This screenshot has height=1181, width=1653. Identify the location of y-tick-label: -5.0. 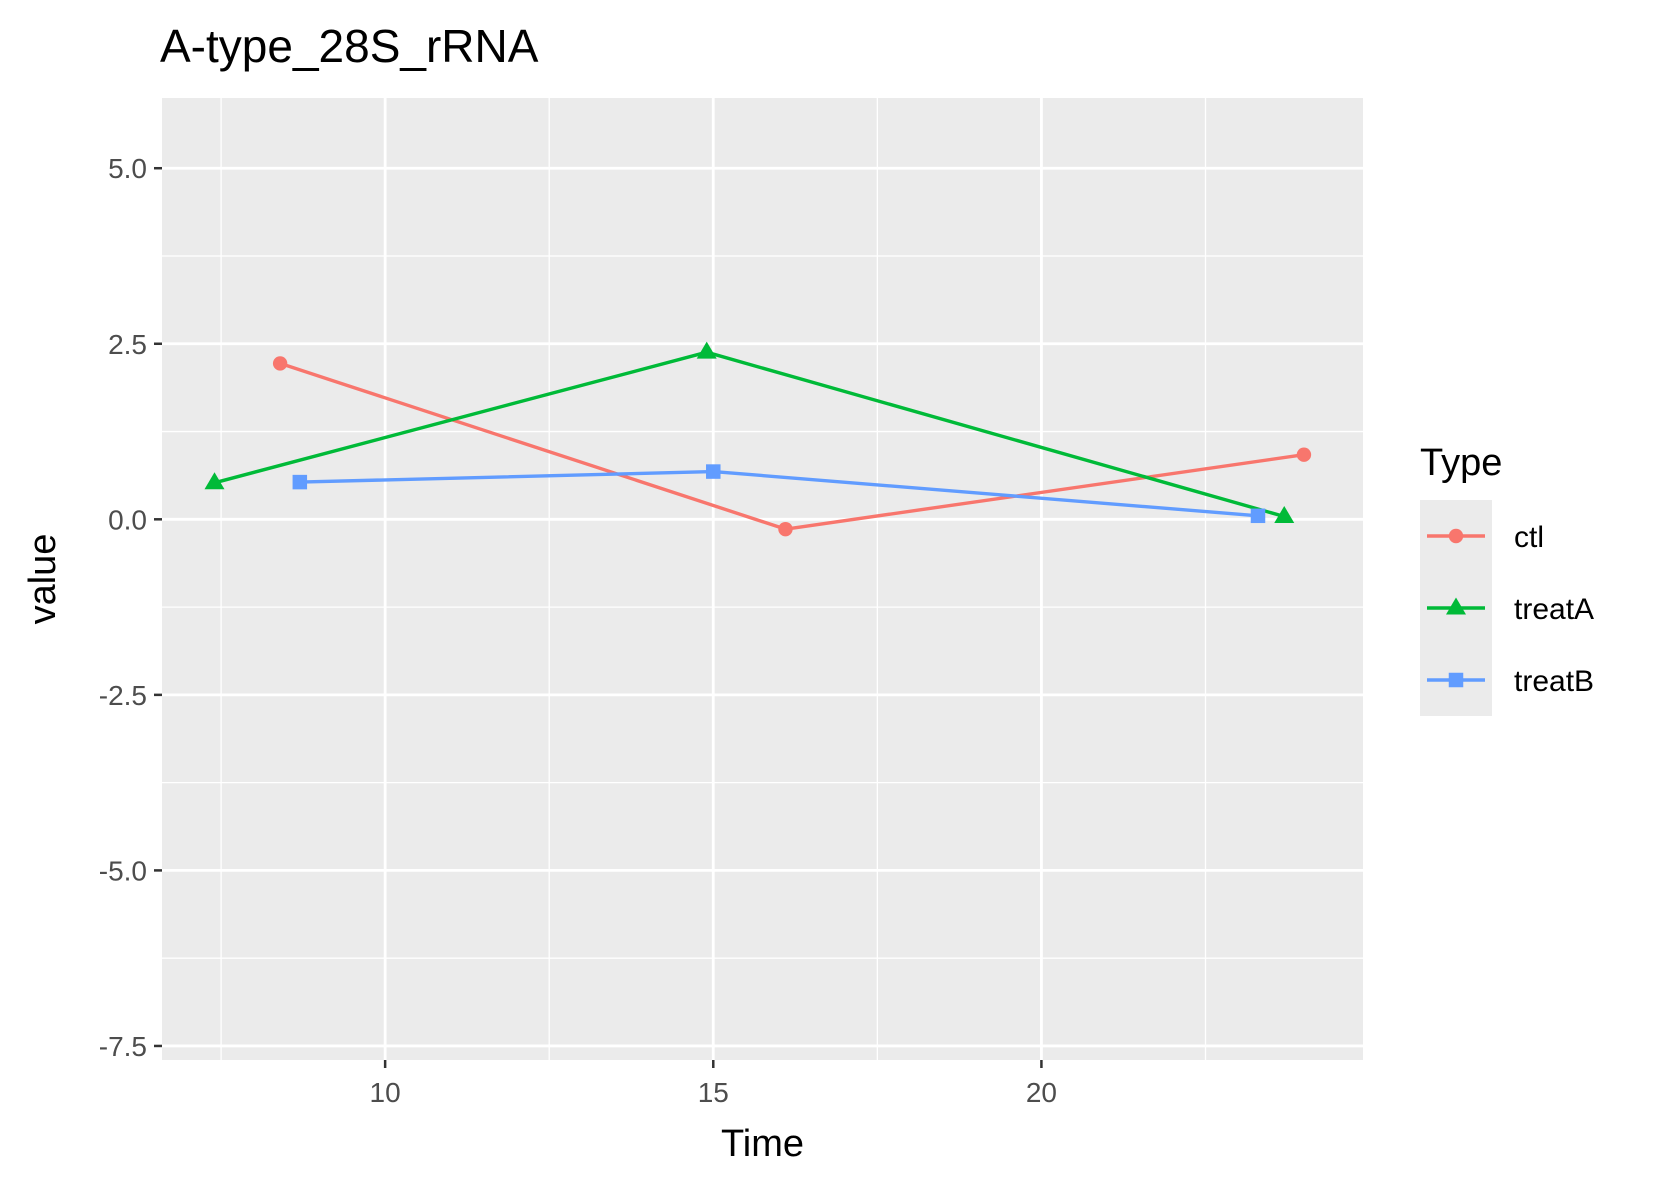
(123, 870).